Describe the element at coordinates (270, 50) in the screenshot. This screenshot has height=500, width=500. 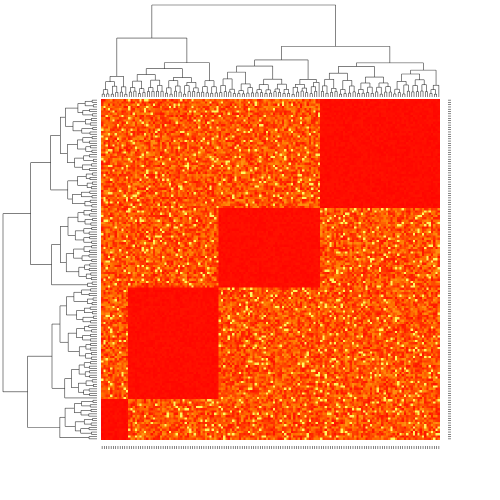
I see `column-dendrogram` at that location.